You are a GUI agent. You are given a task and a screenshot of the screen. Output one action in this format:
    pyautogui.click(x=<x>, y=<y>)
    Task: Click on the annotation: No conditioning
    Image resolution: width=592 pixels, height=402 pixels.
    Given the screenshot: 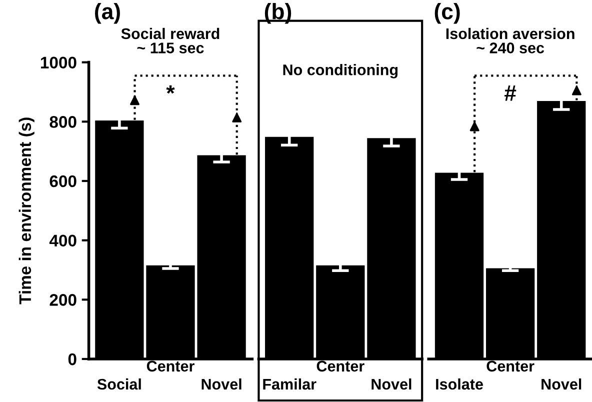 What is the action you would take?
    pyautogui.click(x=340, y=71)
    